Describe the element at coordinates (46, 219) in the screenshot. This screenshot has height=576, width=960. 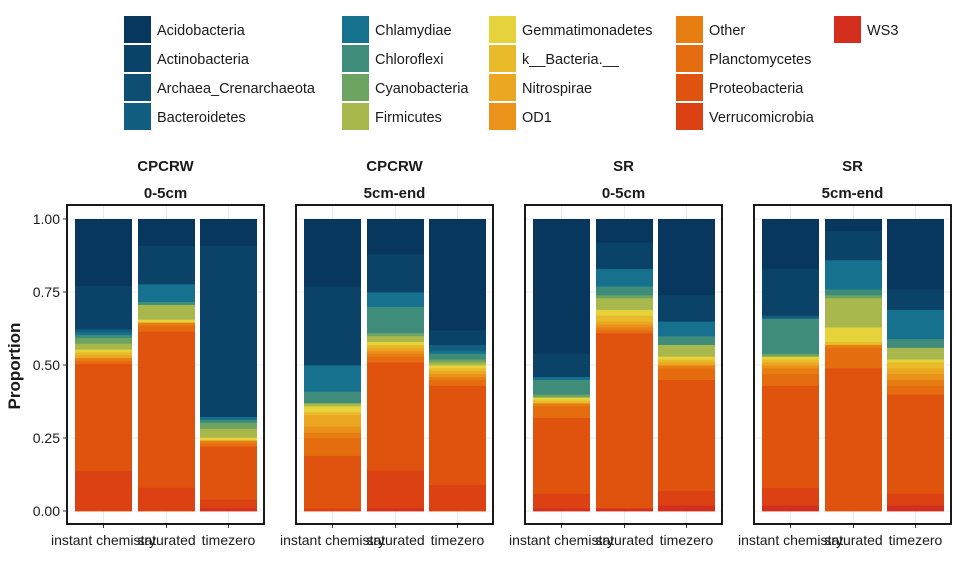
I see `y-tick-label: 1.00` at that location.